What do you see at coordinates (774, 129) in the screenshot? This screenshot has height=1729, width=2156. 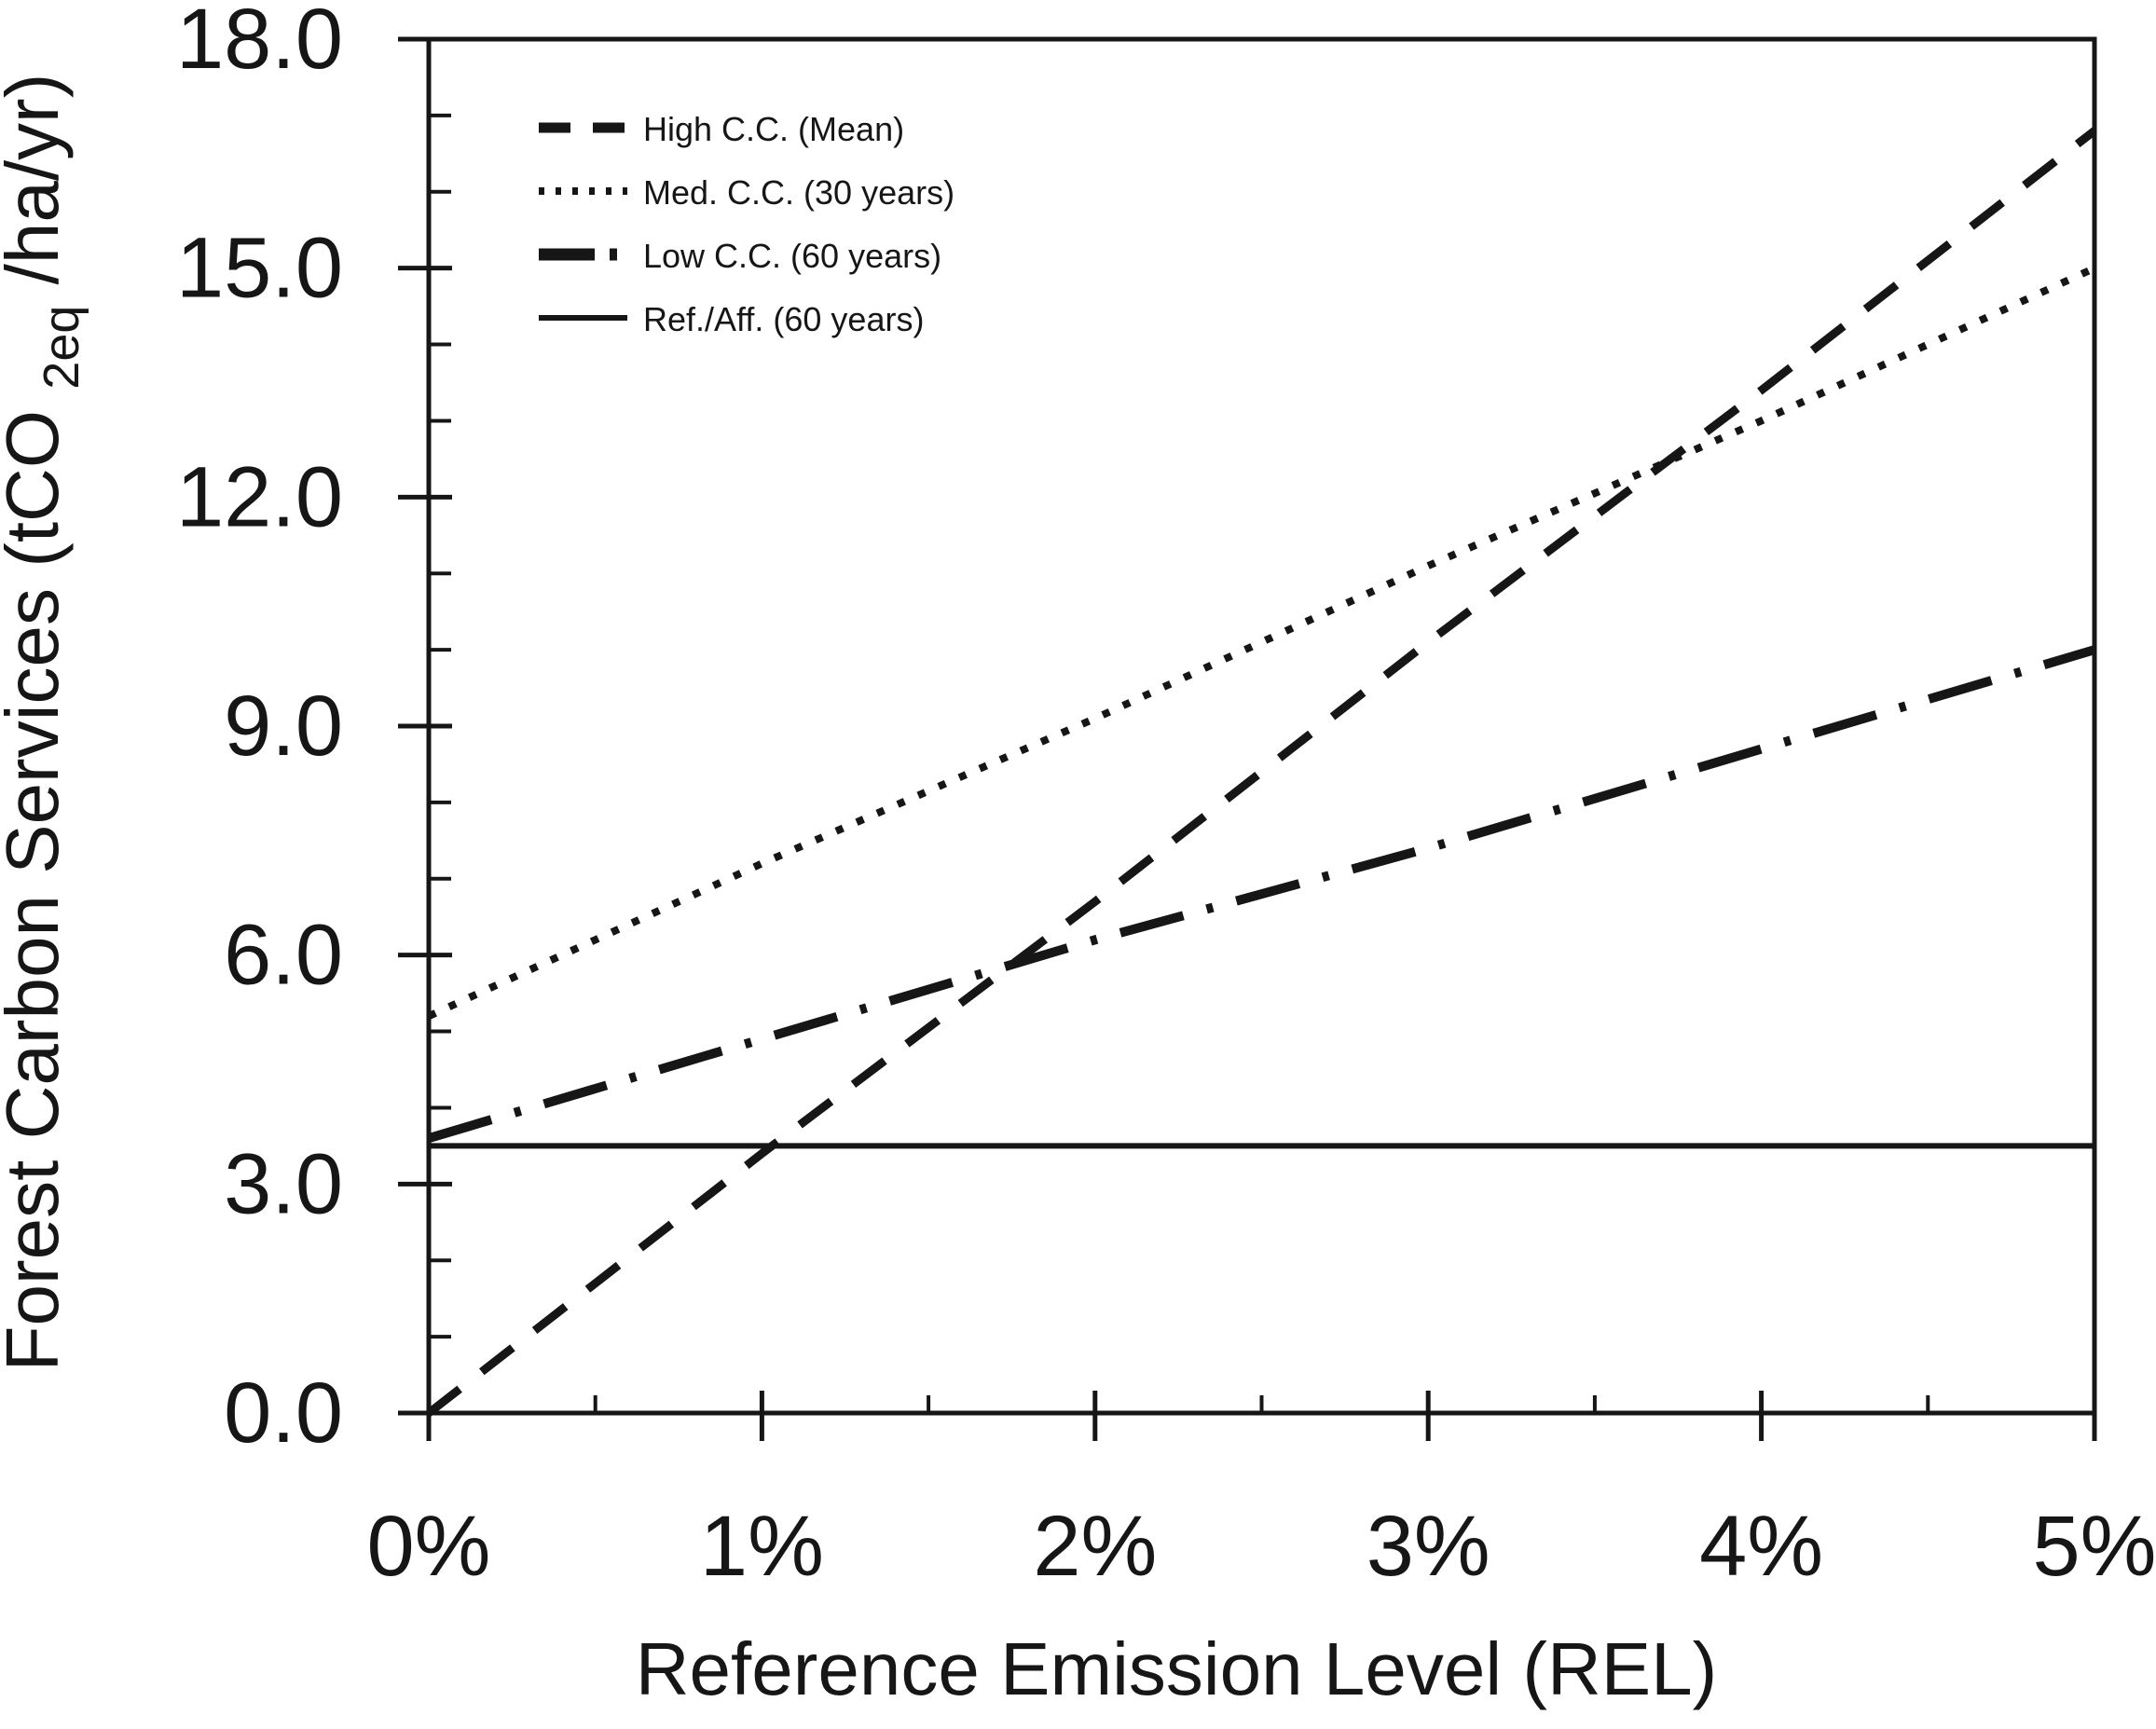 I see `legend-label: High C.C. (Mean)` at bounding box center [774, 129].